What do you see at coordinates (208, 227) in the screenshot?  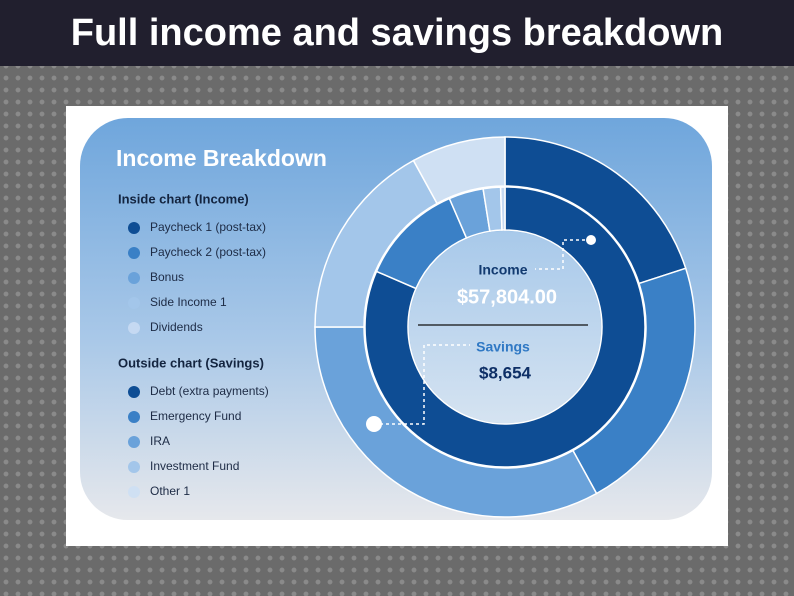 I see `legend-label: Paycheck 1 (post-tax)` at bounding box center [208, 227].